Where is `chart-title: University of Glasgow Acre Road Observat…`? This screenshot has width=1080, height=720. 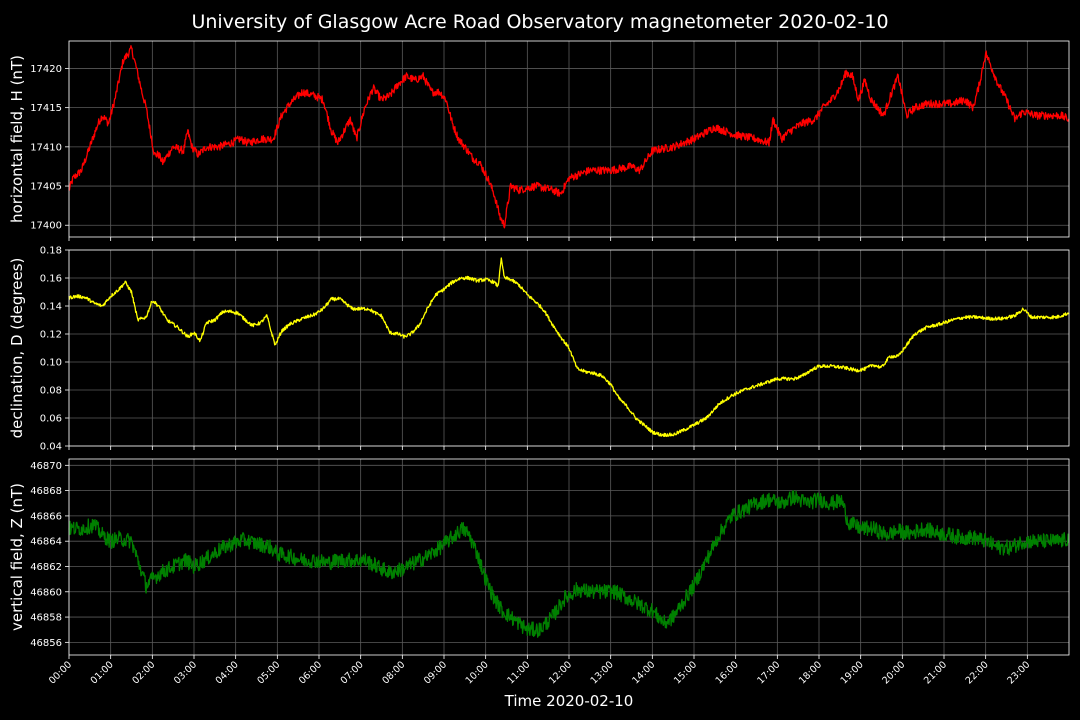 chart-title: University of Glasgow Acre Road Observat… is located at coordinates (539, 22).